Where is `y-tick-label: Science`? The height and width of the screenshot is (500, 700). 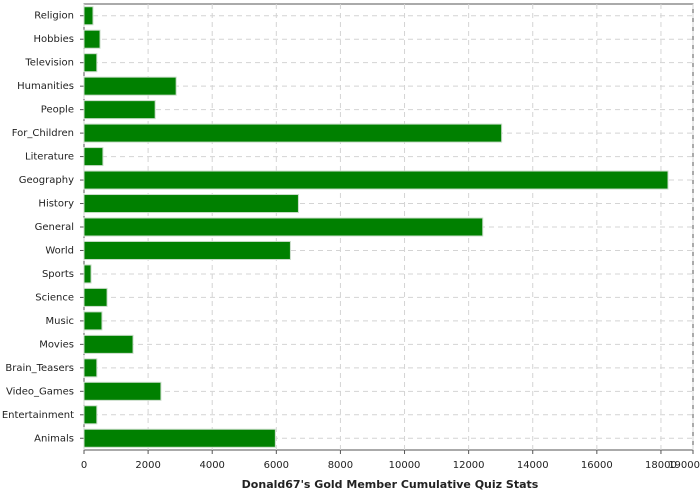 y-tick-label: Science is located at coordinates (54, 297).